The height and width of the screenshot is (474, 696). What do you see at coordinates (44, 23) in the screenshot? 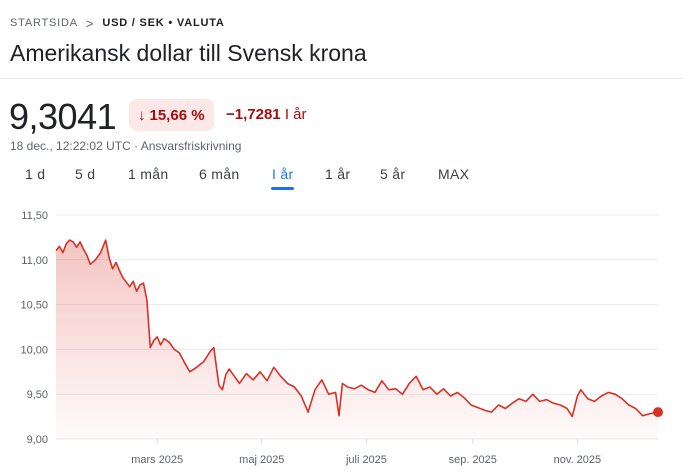
I see `breadcrumb-home-link: STARTSIDA` at bounding box center [44, 23].